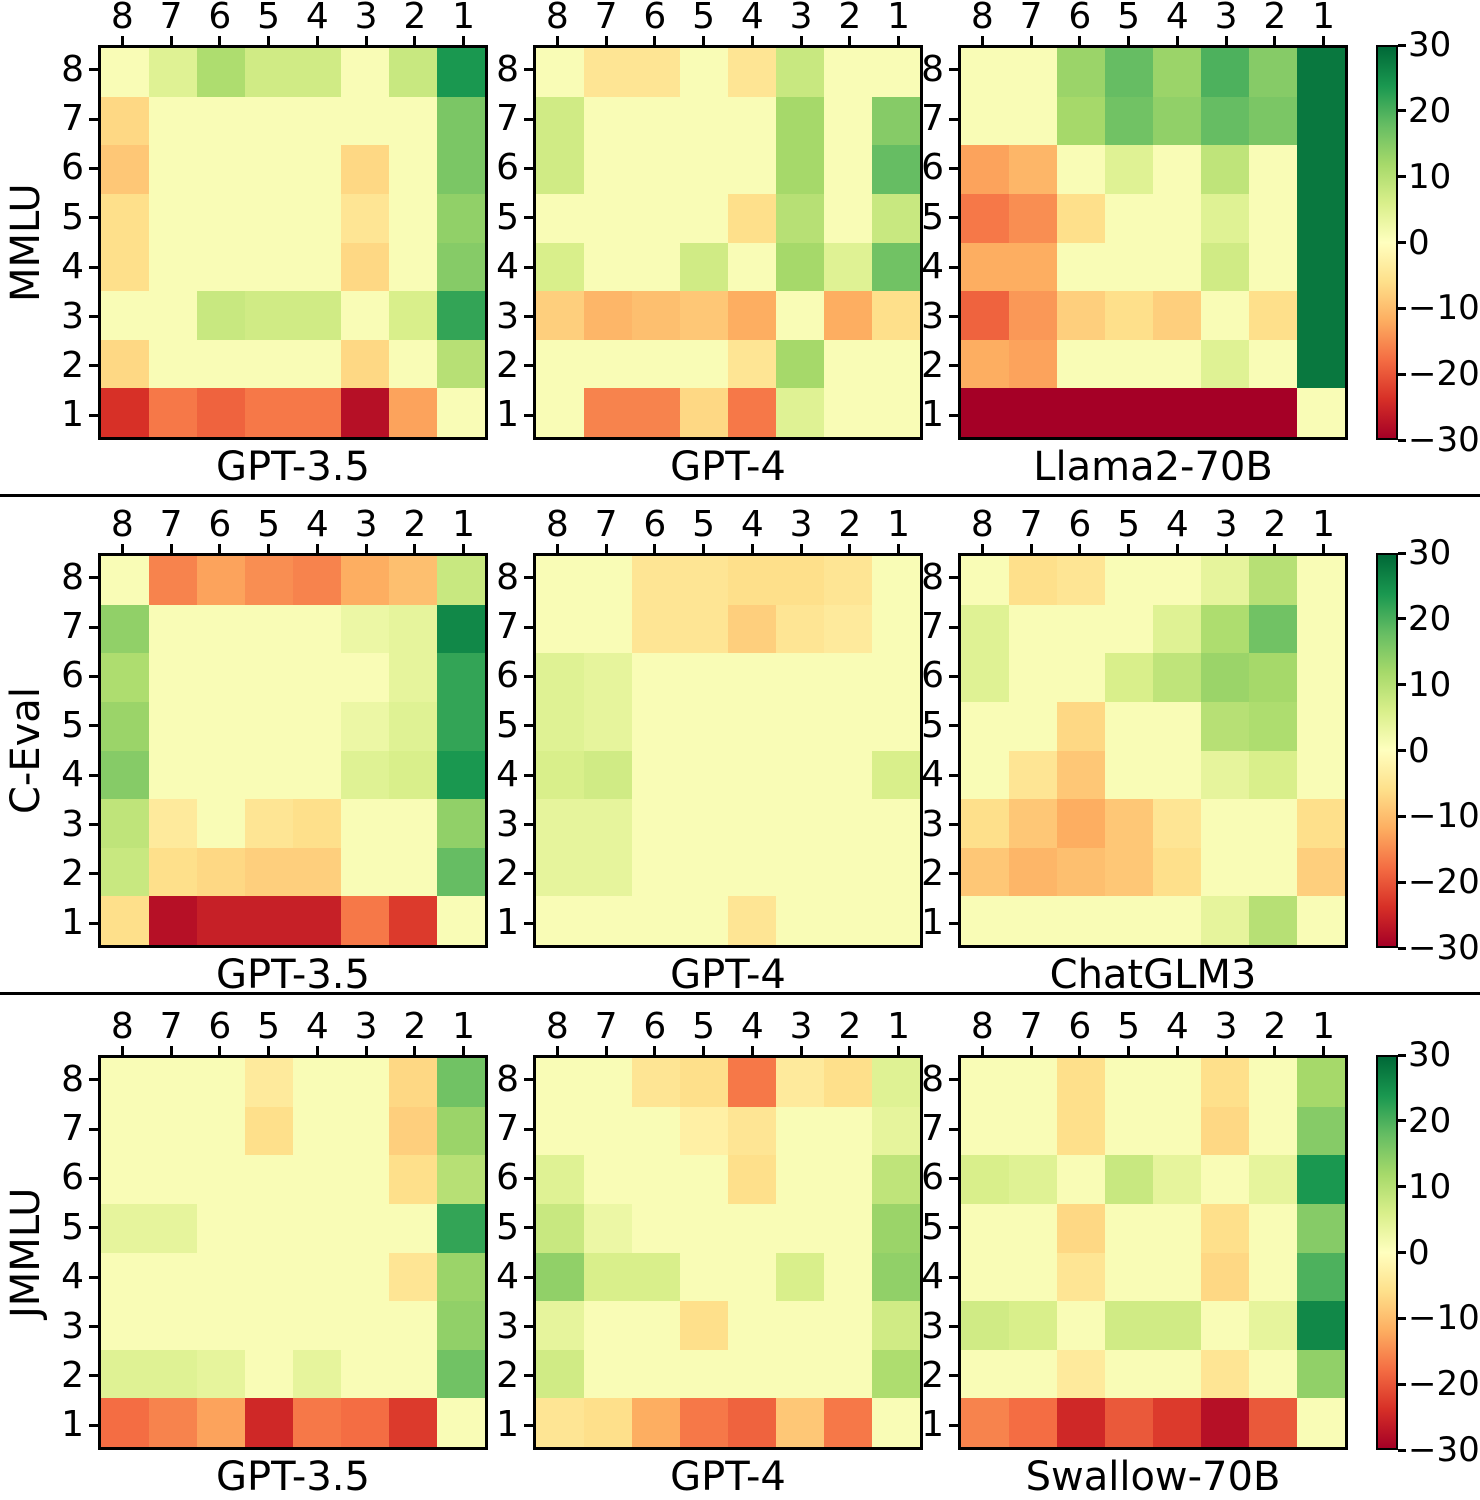 The width and height of the screenshot is (1480, 1500). What do you see at coordinates (1419, 1252) in the screenshot?
I see `colorbar-tick-label: 0` at bounding box center [1419, 1252].